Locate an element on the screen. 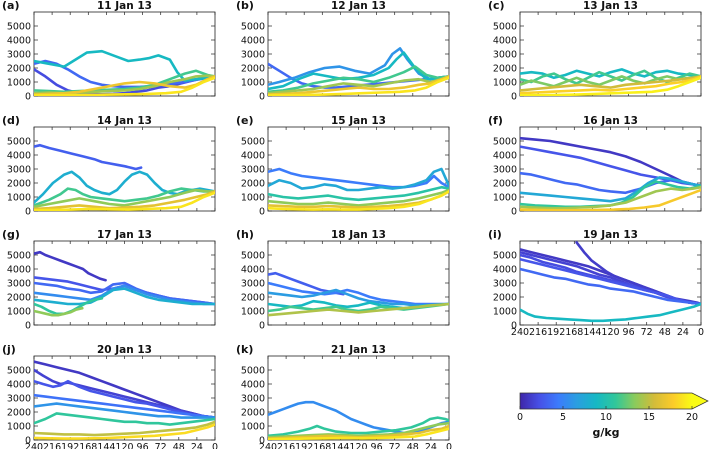 This screenshot has height=449, width=711. x-tick-label: 48 is located at coordinates (413, 445).